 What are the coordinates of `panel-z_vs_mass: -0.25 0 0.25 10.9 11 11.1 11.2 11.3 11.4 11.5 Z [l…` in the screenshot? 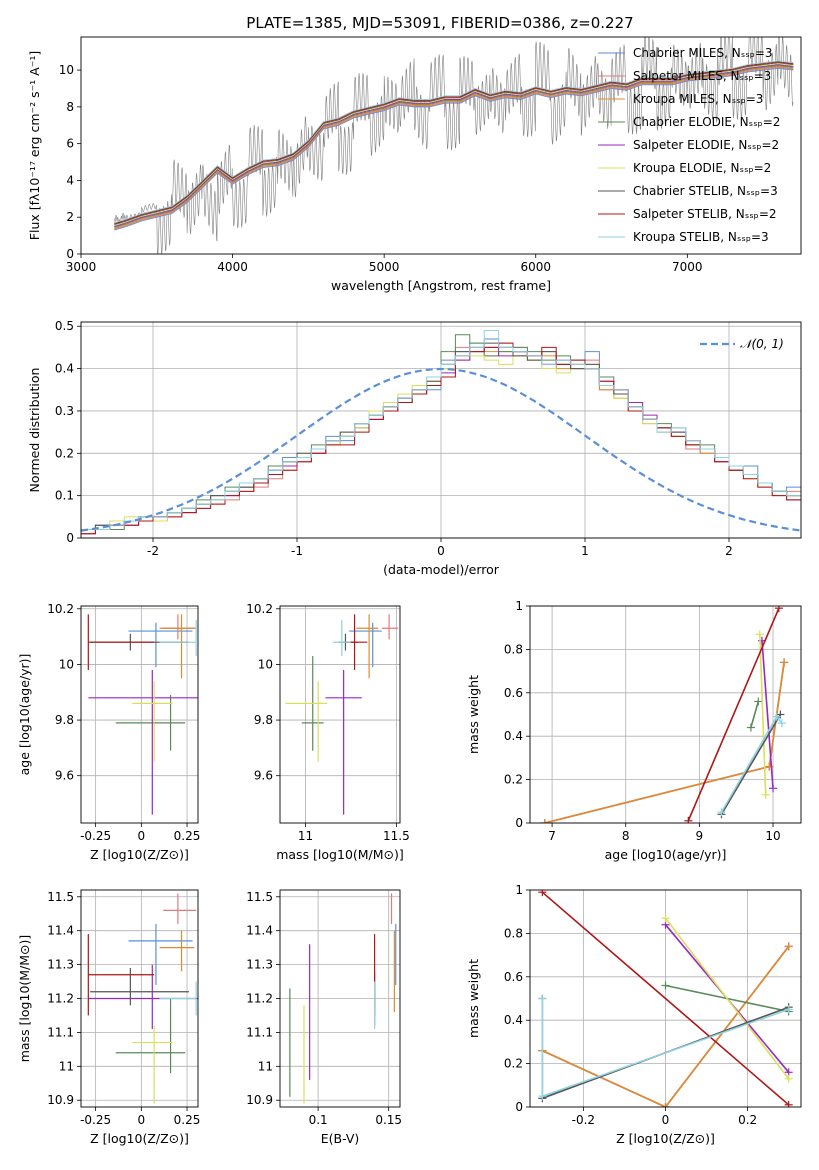 It's located at (109, 1017).